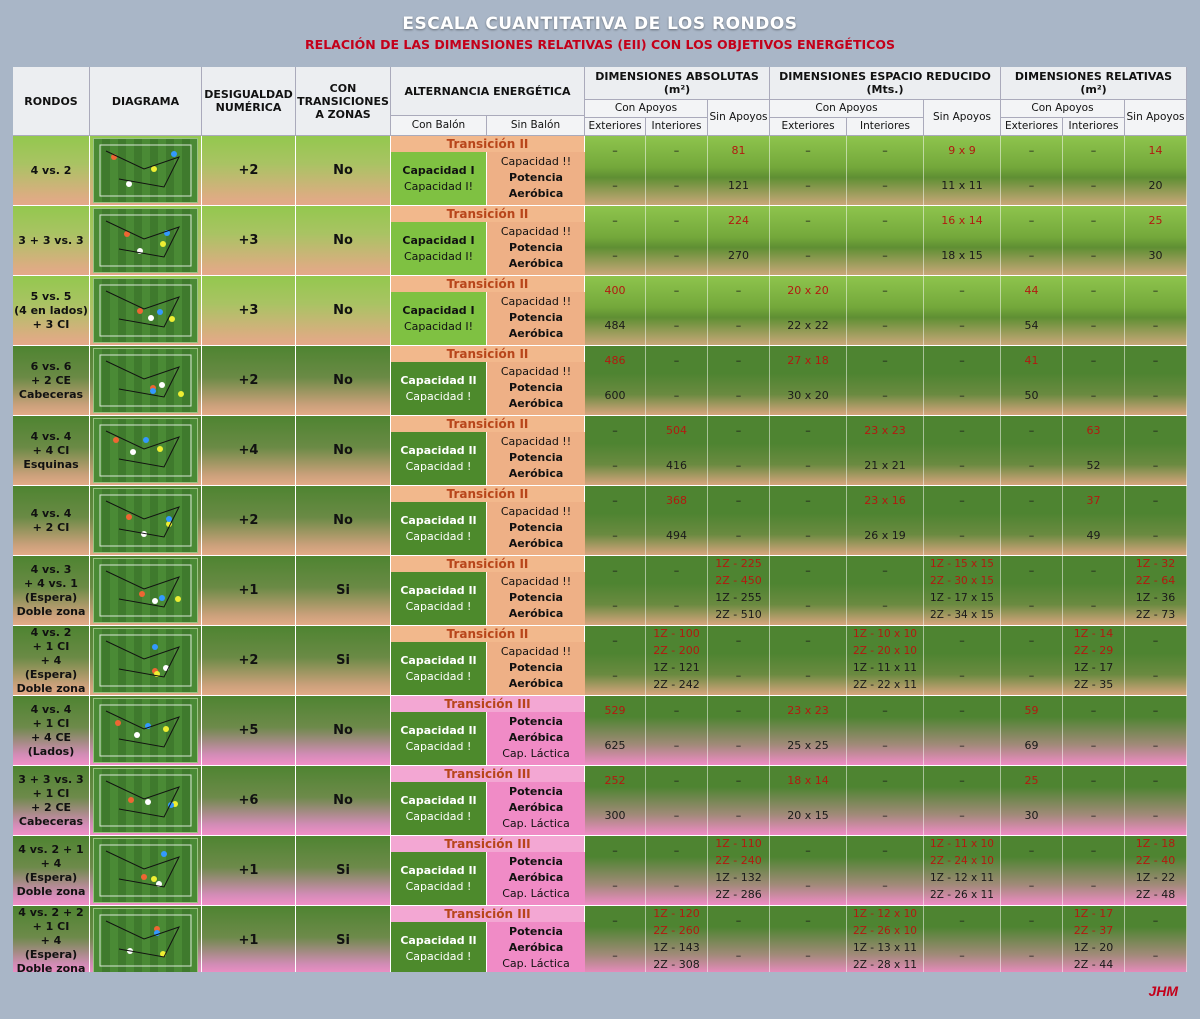  Describe the element at coordinates (439, 126) in the screenshot. I see `header-con-balon: Con Balón` at that location.